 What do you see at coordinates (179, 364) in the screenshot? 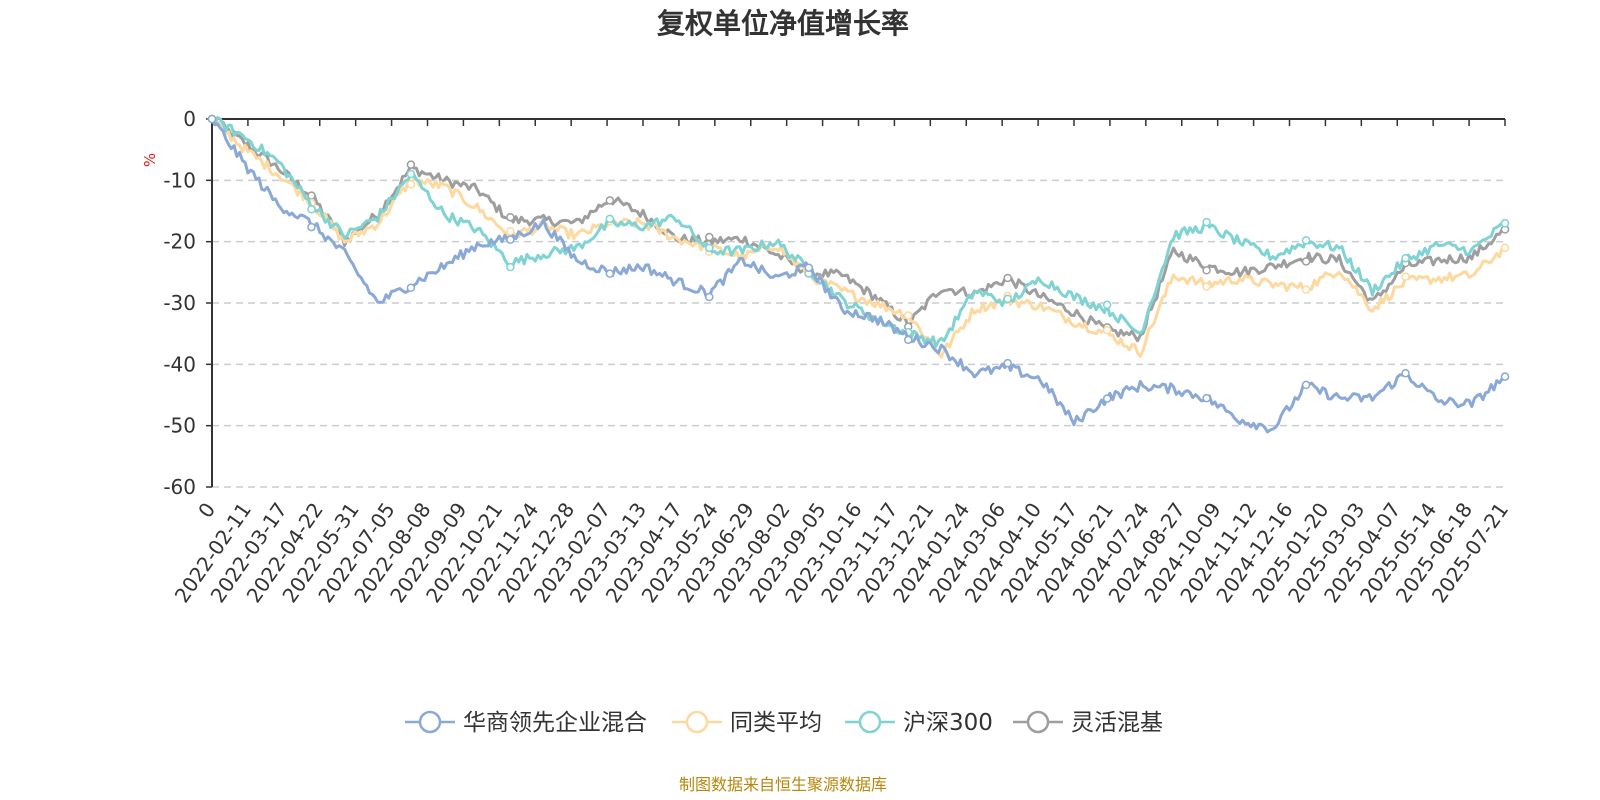
I see `y-tick-label: -40` at bounding box center [179, 364].